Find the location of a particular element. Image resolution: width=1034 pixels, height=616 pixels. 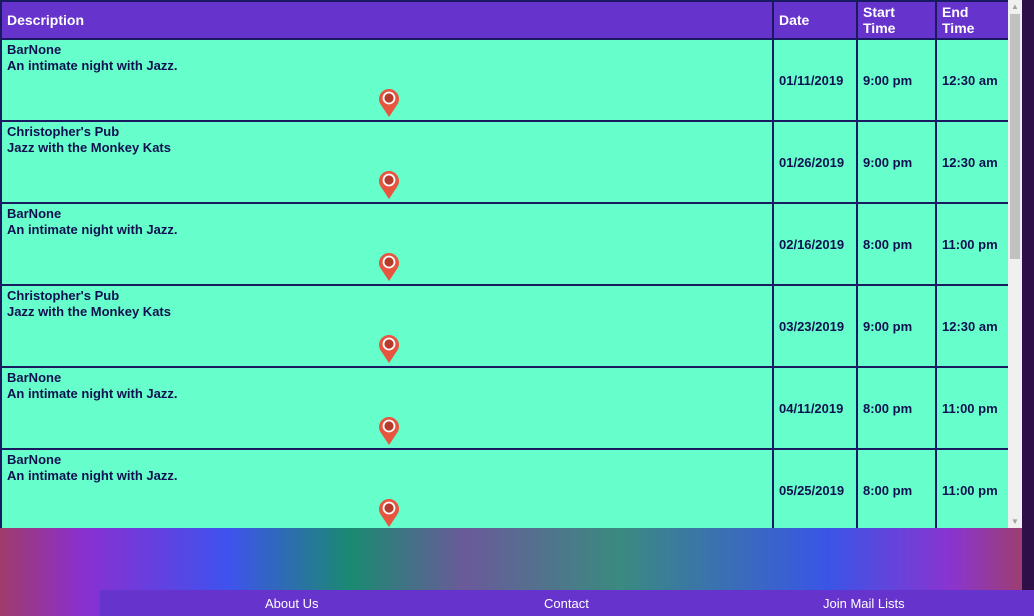

date-cell: 03/23/2019 is located at coordinates (815, 326).